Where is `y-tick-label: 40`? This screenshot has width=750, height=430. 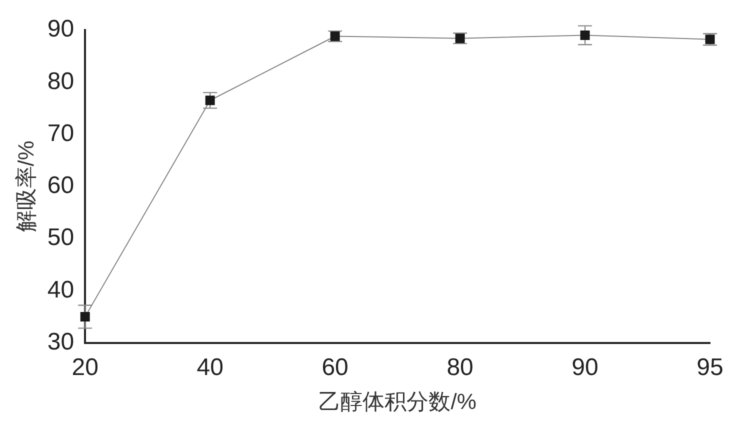 y-tick-label: 40 is located at coordinates (60, 290).